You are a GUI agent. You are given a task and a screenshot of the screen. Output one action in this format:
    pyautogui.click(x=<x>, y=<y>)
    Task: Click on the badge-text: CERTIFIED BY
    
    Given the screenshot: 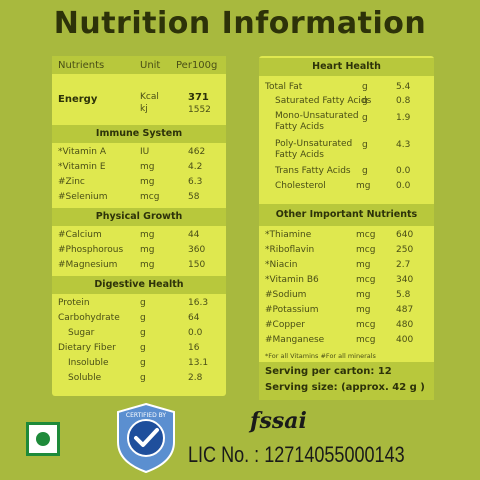 What is the action you would take?
    pyautogui.click(x=146, y=415)
    